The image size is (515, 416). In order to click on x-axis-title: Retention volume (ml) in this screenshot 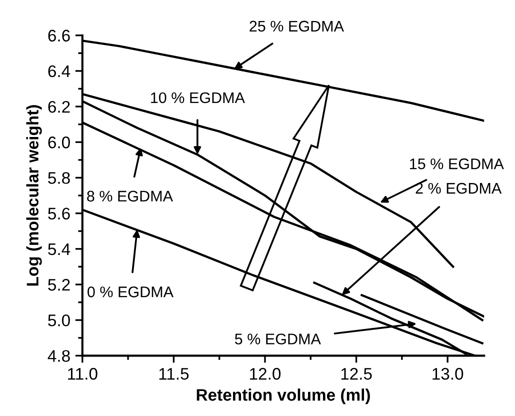, I will do `click(283, 396)`.